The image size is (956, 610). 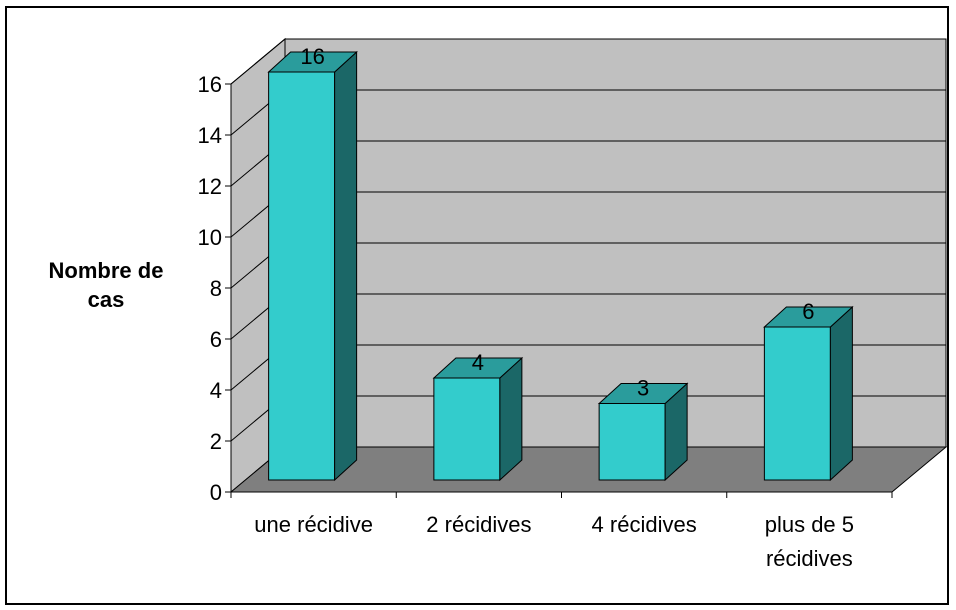 What do you see at coordinates (216, 441) in the screenshot?
I see `y-tick-label: 2` at bounding box center [216, 441].